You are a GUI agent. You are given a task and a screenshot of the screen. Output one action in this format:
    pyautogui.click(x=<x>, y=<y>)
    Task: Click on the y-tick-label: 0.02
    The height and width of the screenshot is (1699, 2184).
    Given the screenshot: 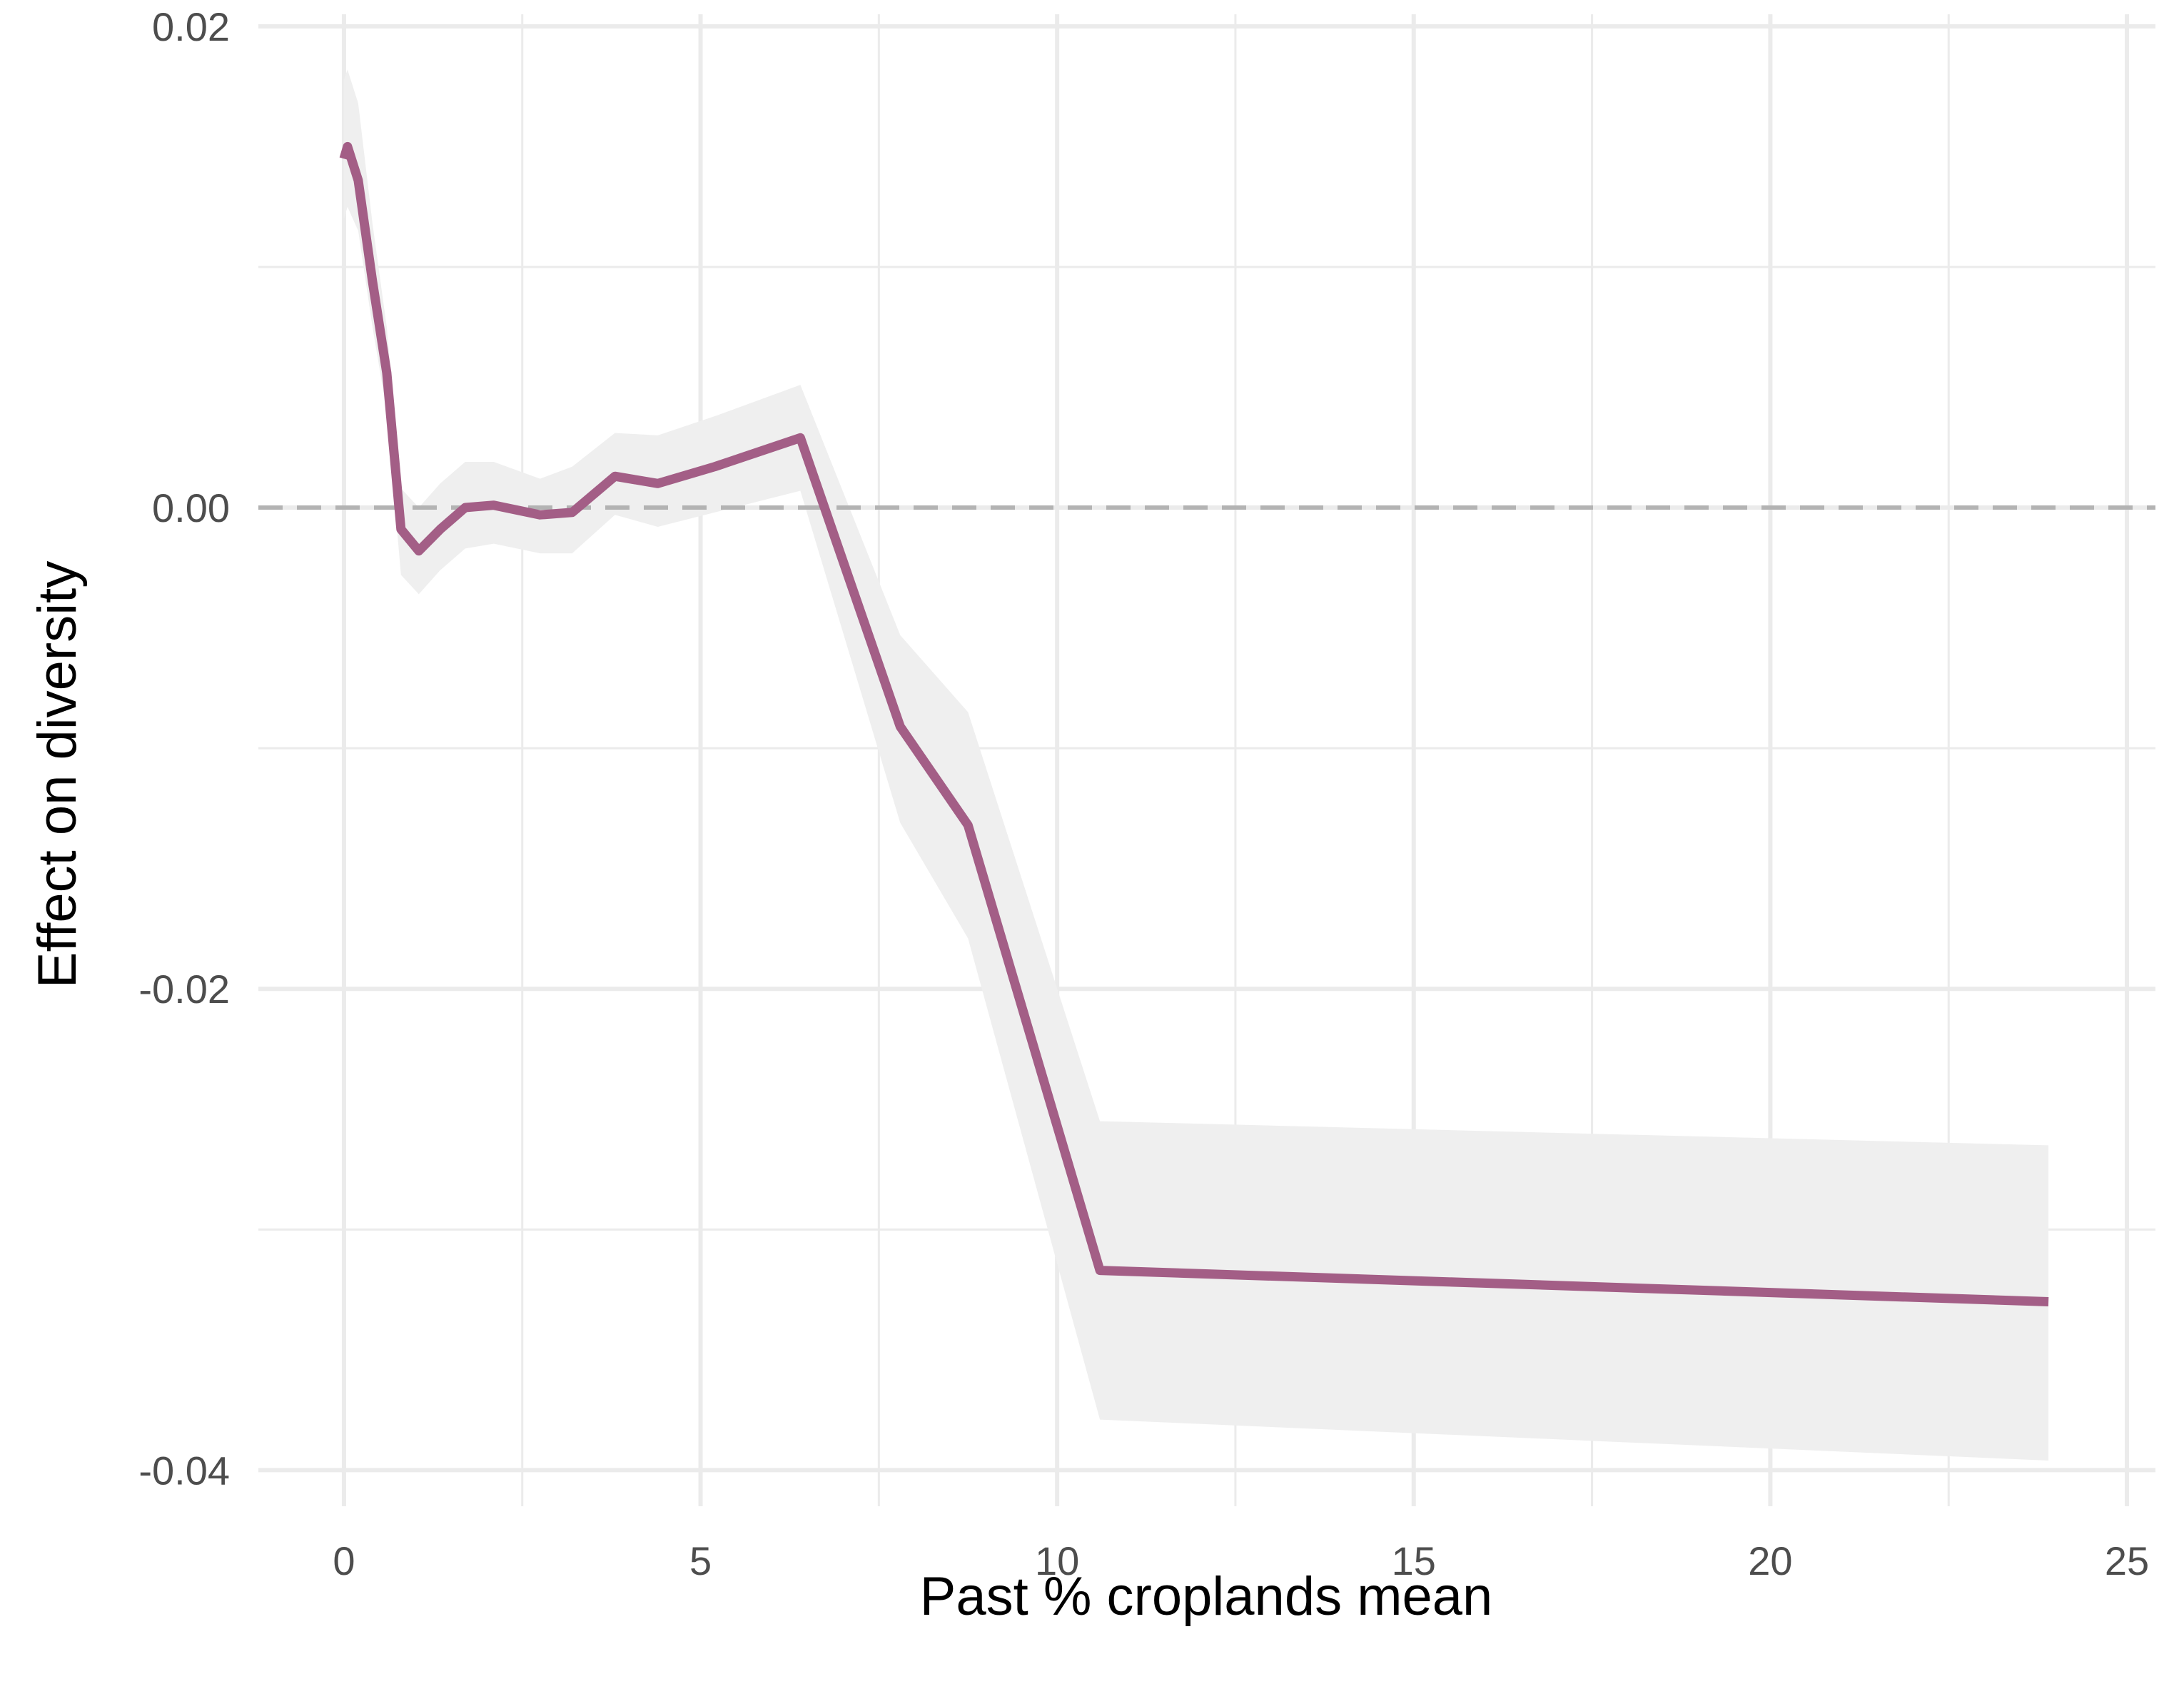 What is the action you would take?
    pyautogui.click(x=191, y=26)
    